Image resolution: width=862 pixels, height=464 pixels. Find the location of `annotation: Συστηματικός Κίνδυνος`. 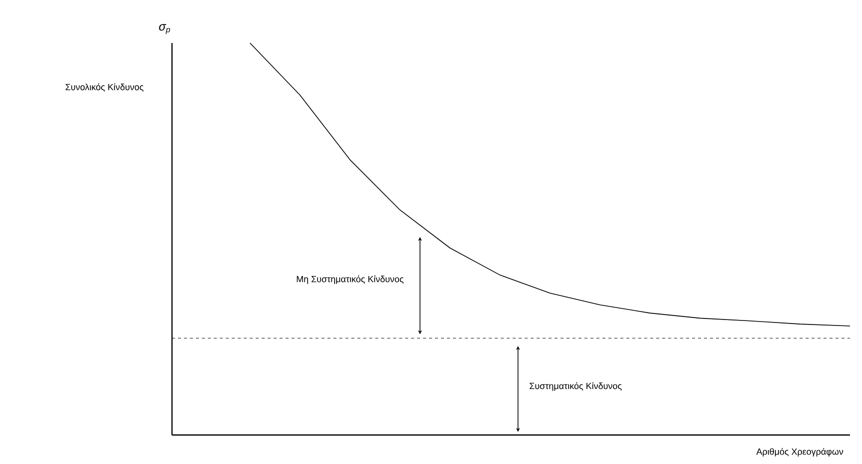

annotation: Συστηματικός Κίνδυνος is located at coordinates (576, 386).